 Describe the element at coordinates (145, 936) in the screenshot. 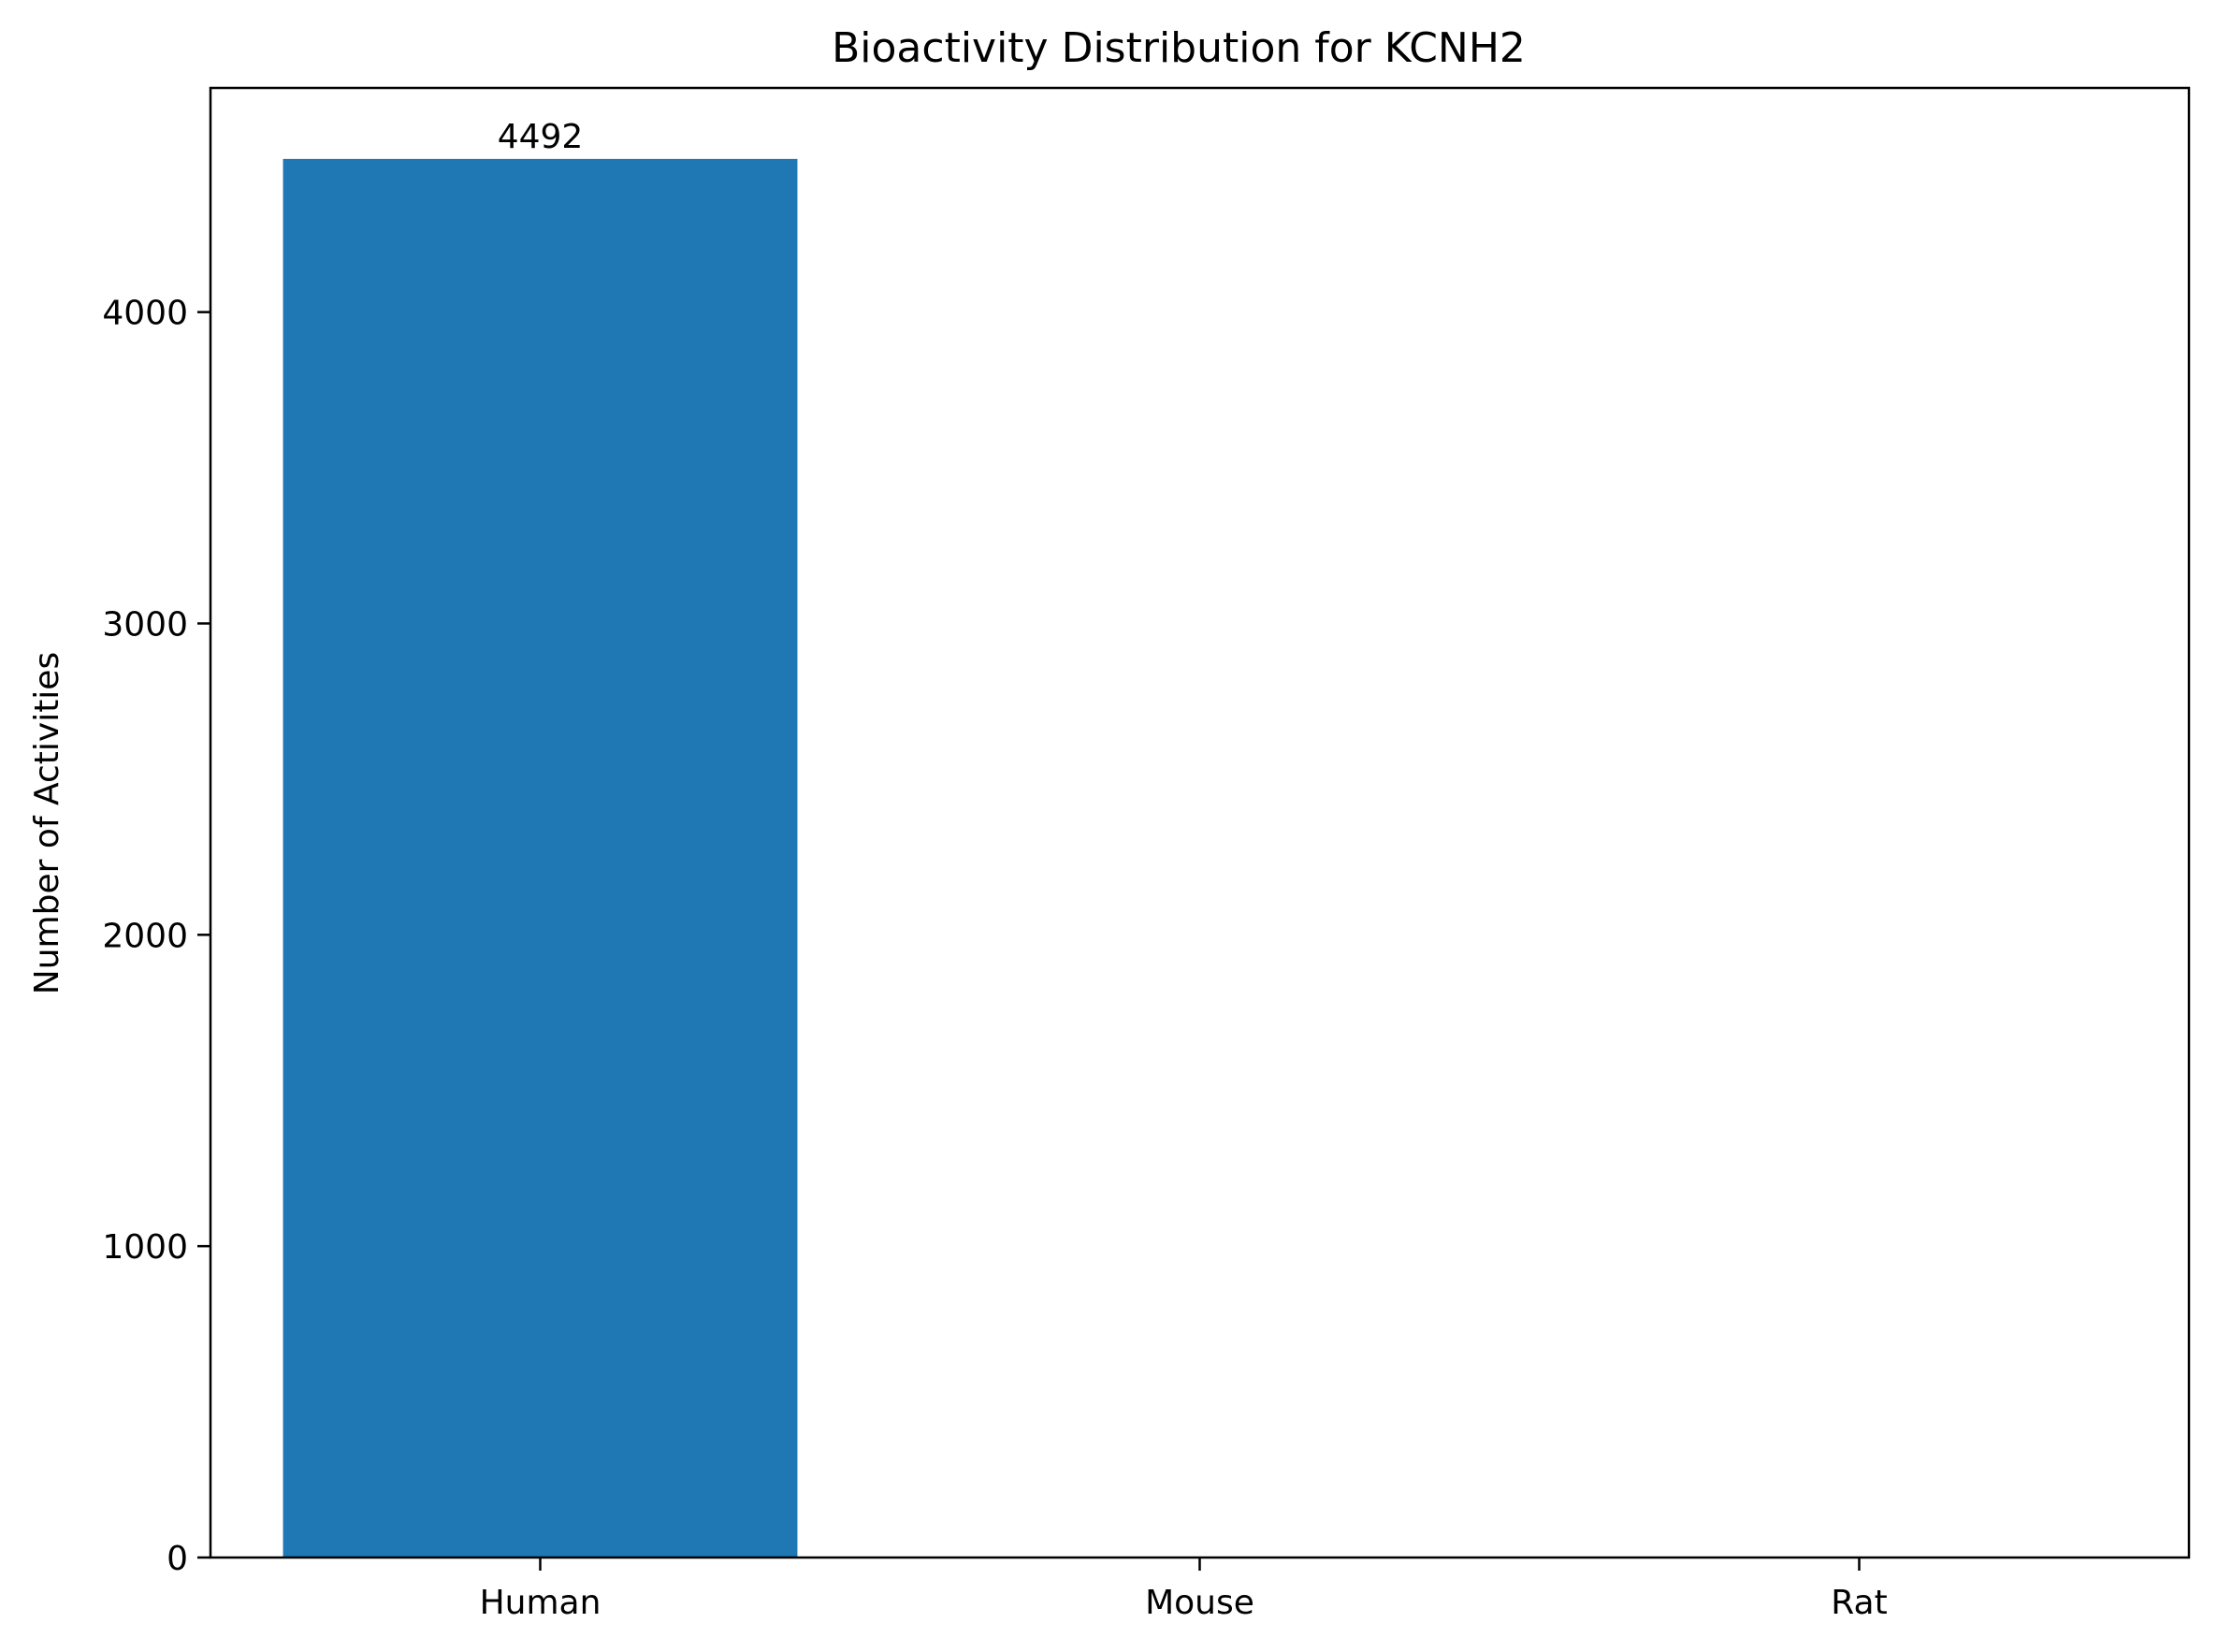

I see `y-tick-label-2000: 2000` at that location.